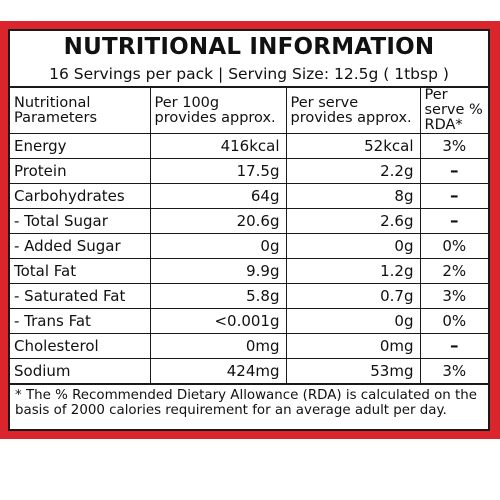 The width and height of the screenshot is (500, 500). Describe the element at coordinates (218, 371) in the screenshot. I see `row-per-100g: 424mg` at that location.